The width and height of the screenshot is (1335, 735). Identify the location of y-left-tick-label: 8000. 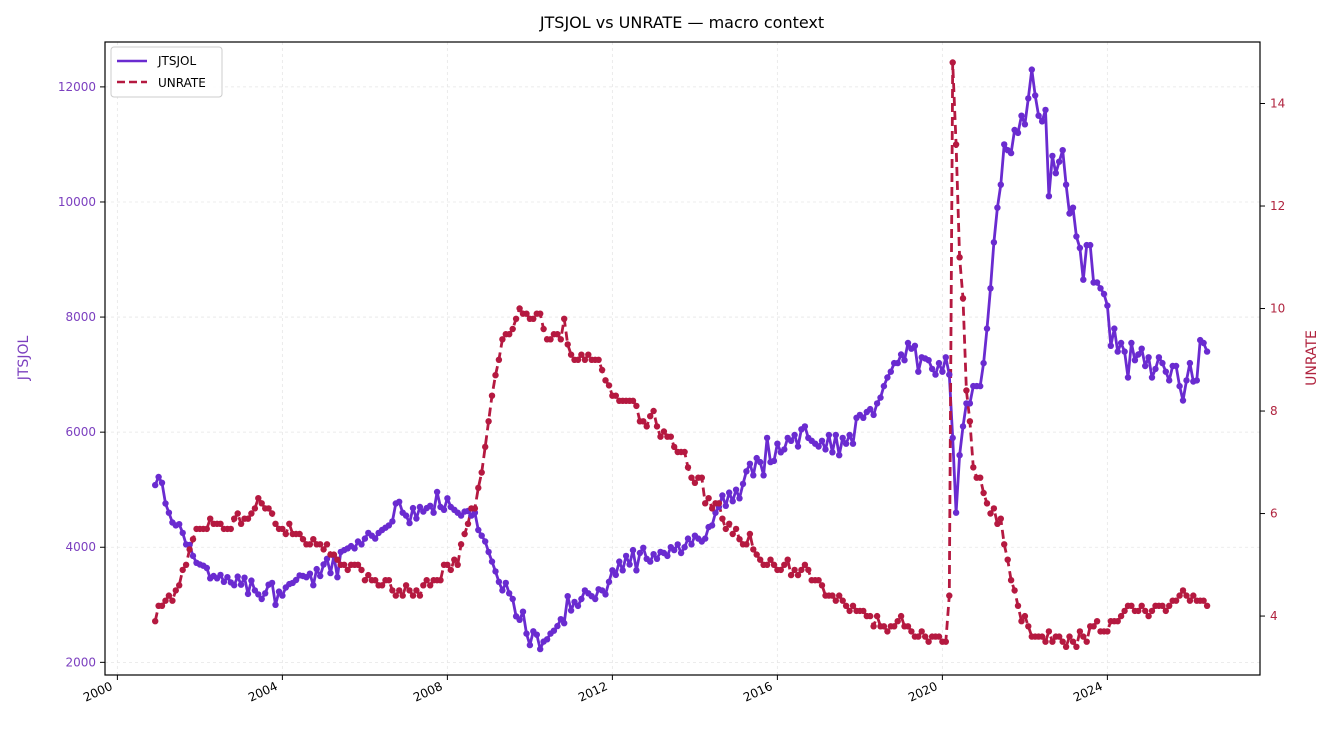
(80, 317).